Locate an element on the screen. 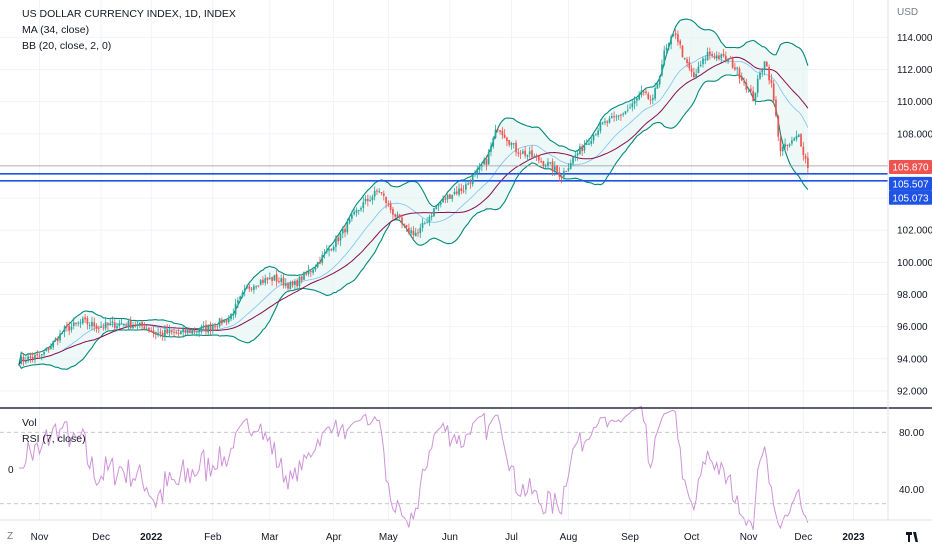 Image resolution: width=932 pixels, height=550 pixels. vol-legend: Vol is located at coordinates (29, 423).